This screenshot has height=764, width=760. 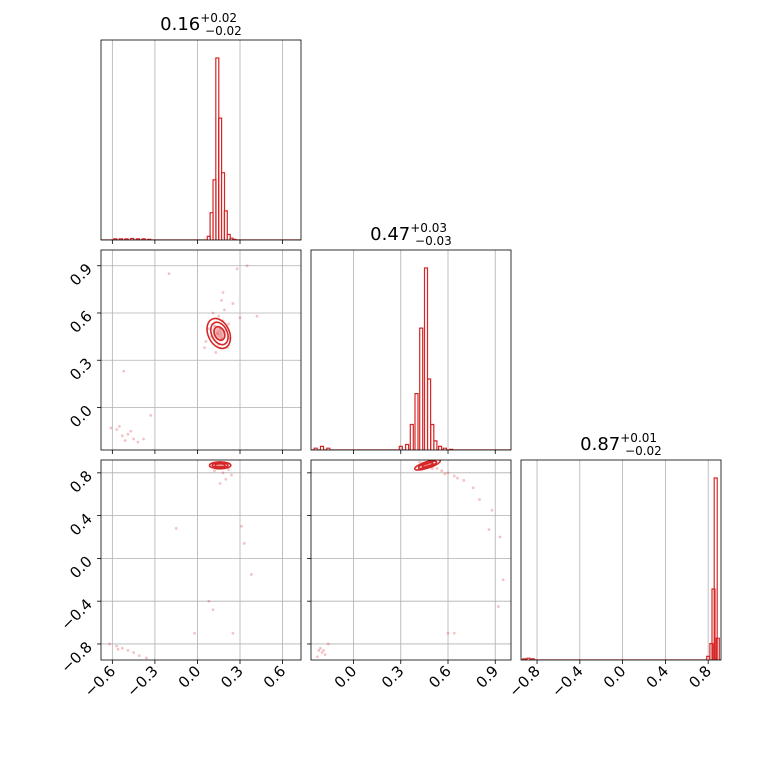 What do you see at coordinates (621, 444) in the screenshot?
I see `histogram-title-2: 0.87+0.01 −0.02` at bounding box center [621, 444].